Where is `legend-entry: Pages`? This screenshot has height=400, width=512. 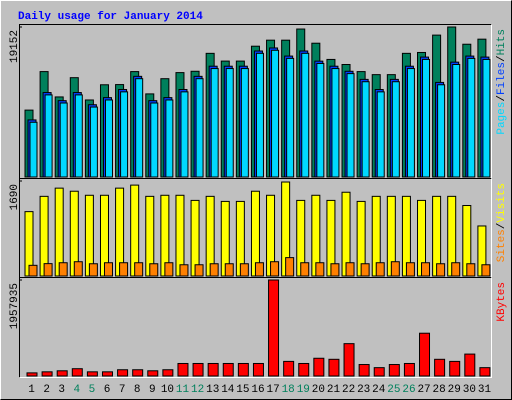 legend-entry: Pages is located at coordinates (502, 118).